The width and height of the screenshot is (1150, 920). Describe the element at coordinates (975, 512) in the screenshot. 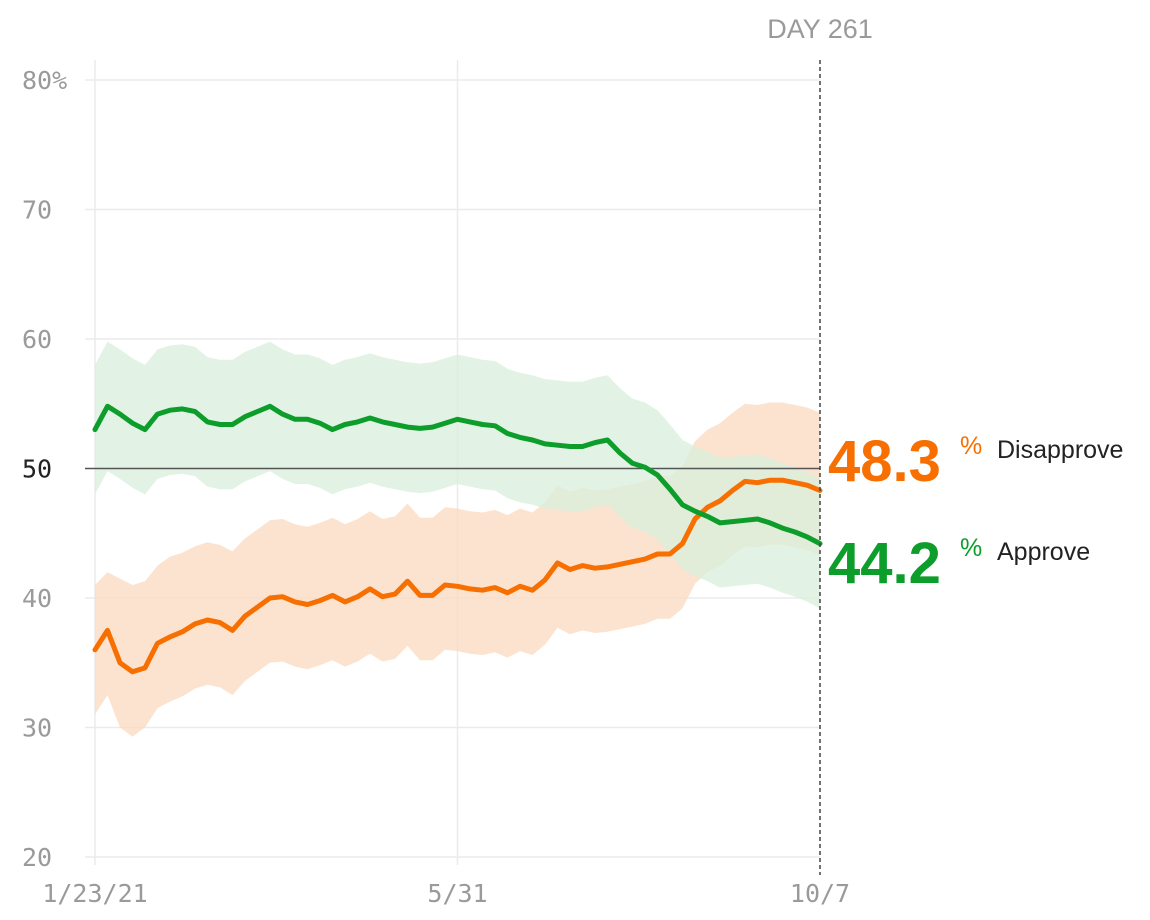

I see `series-end-labels: 48.3% Disapprove 44.2% Approve` at that location.